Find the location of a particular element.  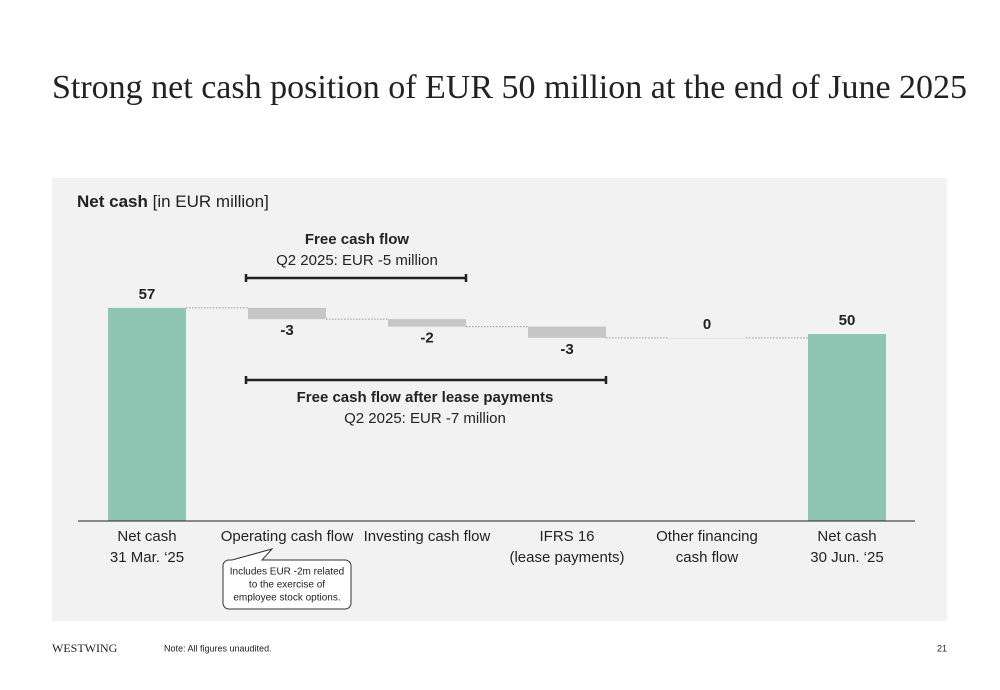

x-tick-label: (lease payments) is located at coordinates (566, 557).